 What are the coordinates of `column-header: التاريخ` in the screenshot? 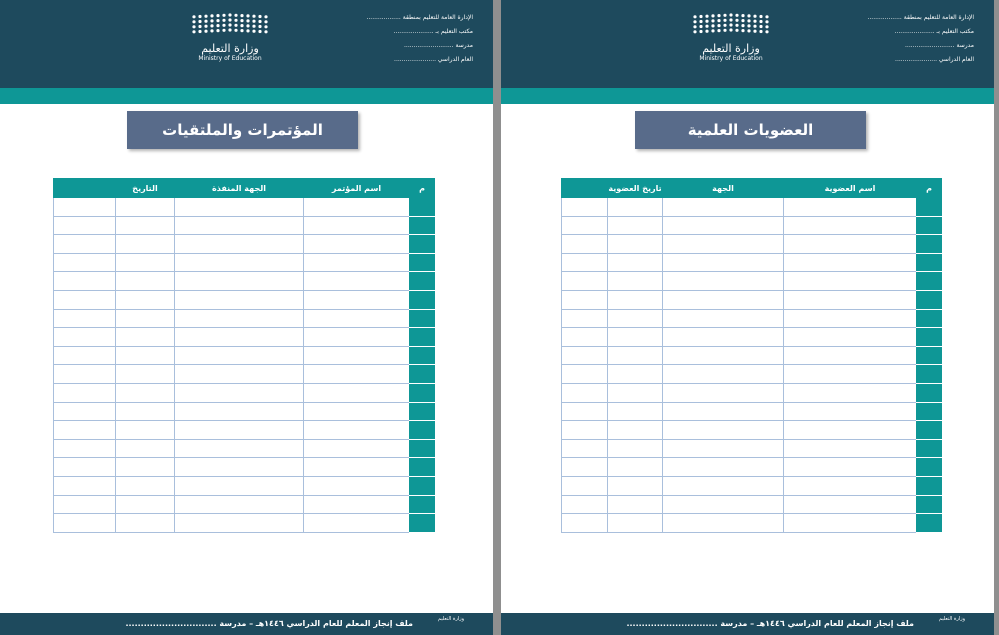 It's located at (145, 188).